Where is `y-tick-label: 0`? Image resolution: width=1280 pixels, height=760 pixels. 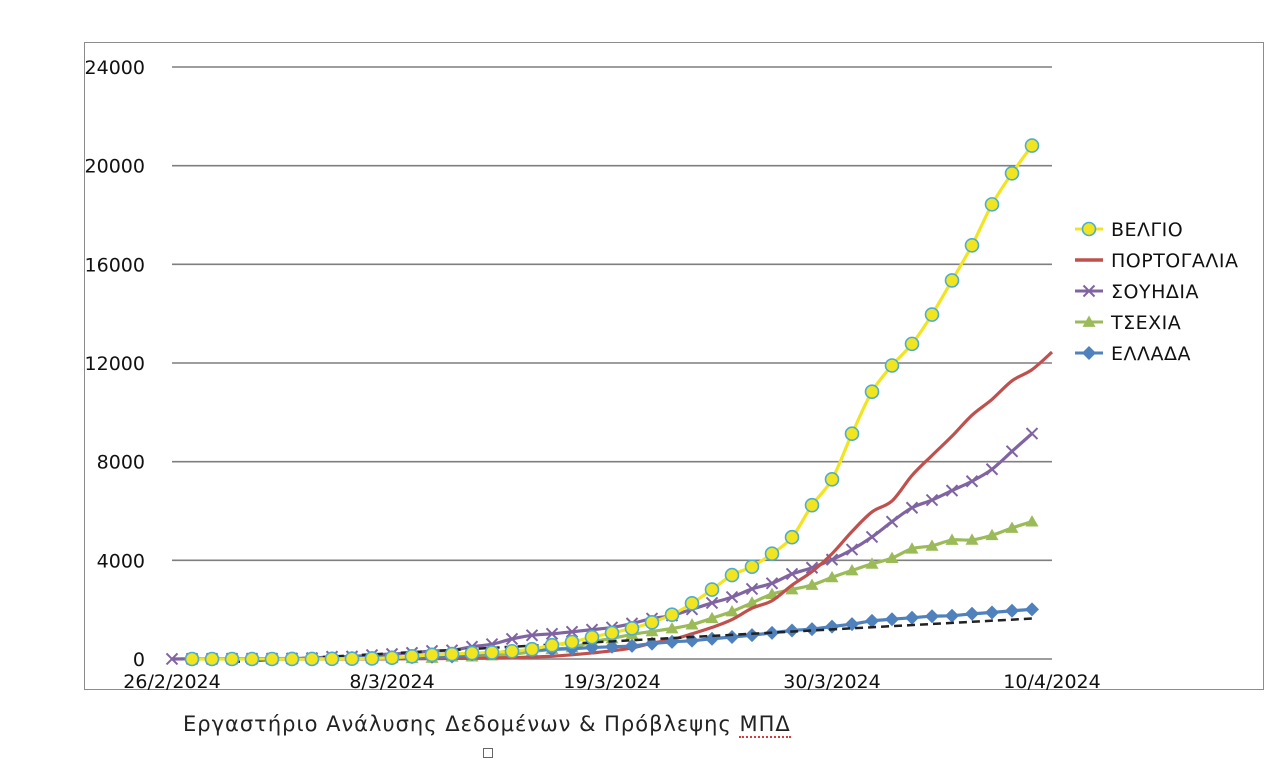 y-tick-label: 0 is located at coordinates (139, 660).